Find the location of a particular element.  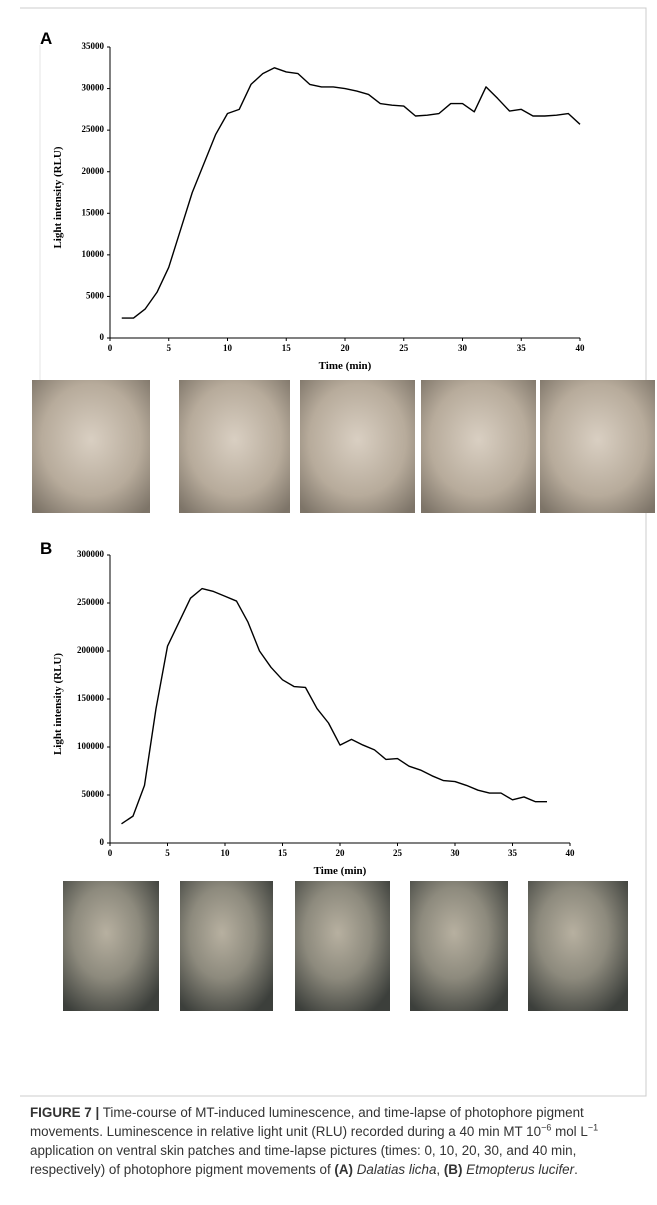

caption-italic: Etmopterus lucifer is located at coordinates (520, 1169).